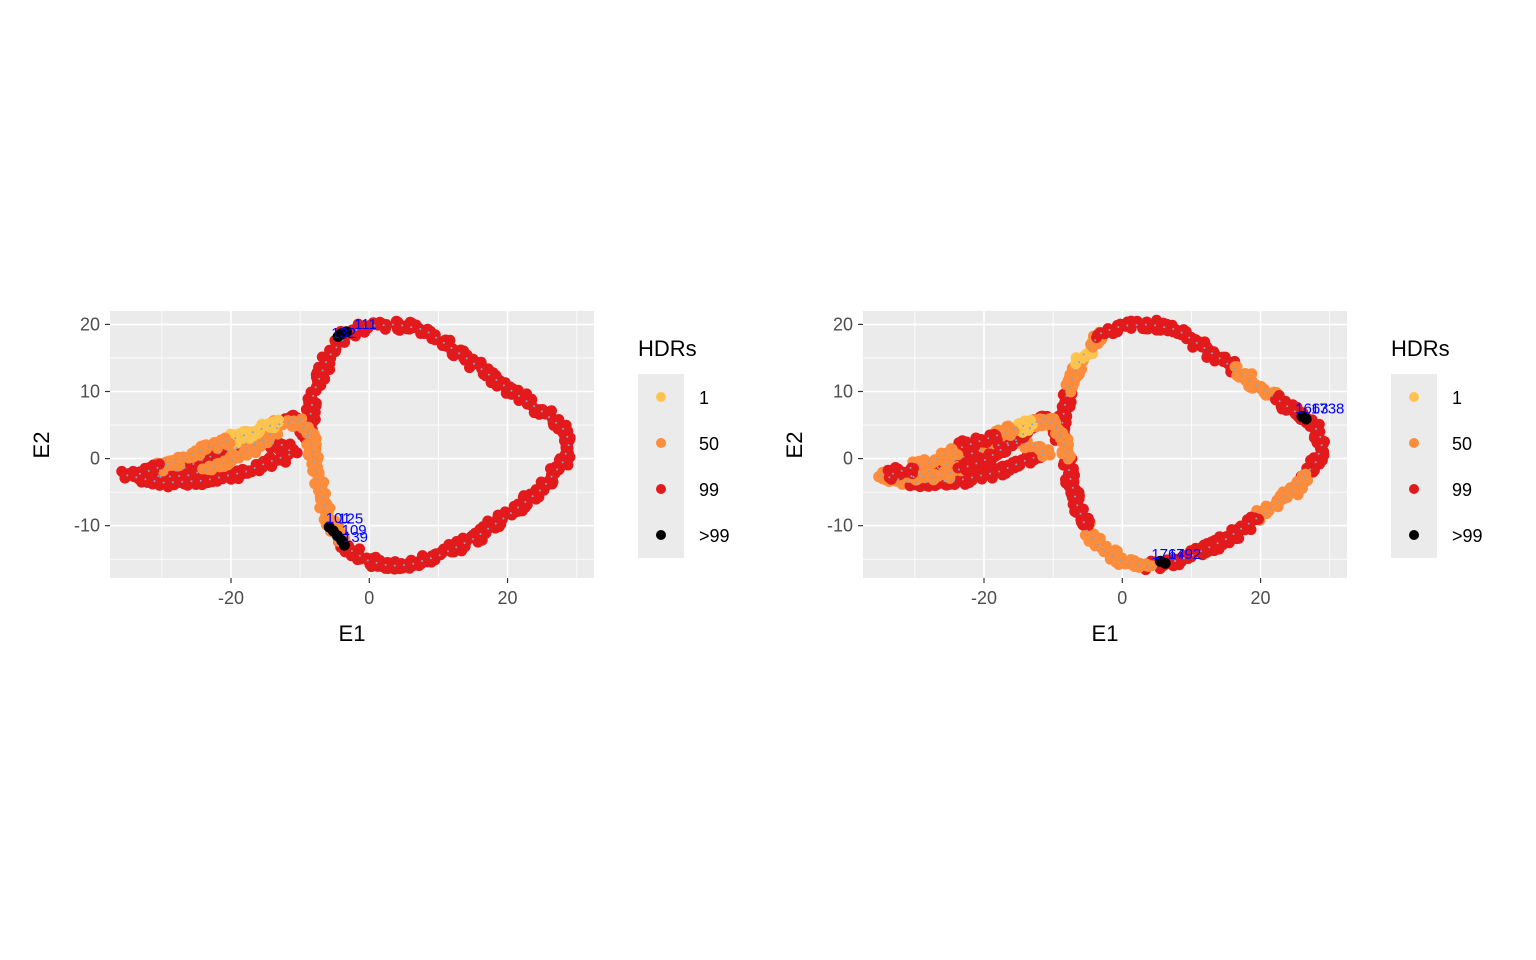 This screenshot has width=1536, height=960. Describe the element at coordinates (1327, 409) in the screenshot. I see `outlier-label: 1738` at that location.